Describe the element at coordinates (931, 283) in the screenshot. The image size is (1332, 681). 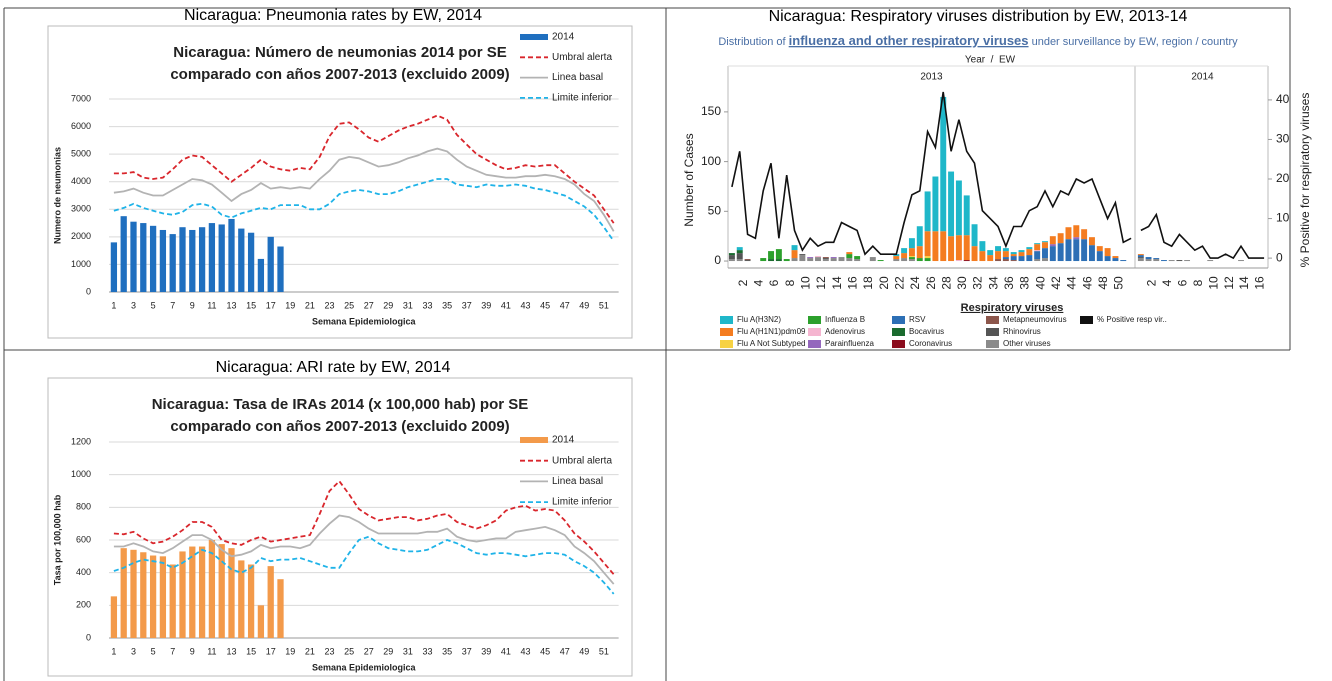
I see `x-tick-label: 26` at that location.